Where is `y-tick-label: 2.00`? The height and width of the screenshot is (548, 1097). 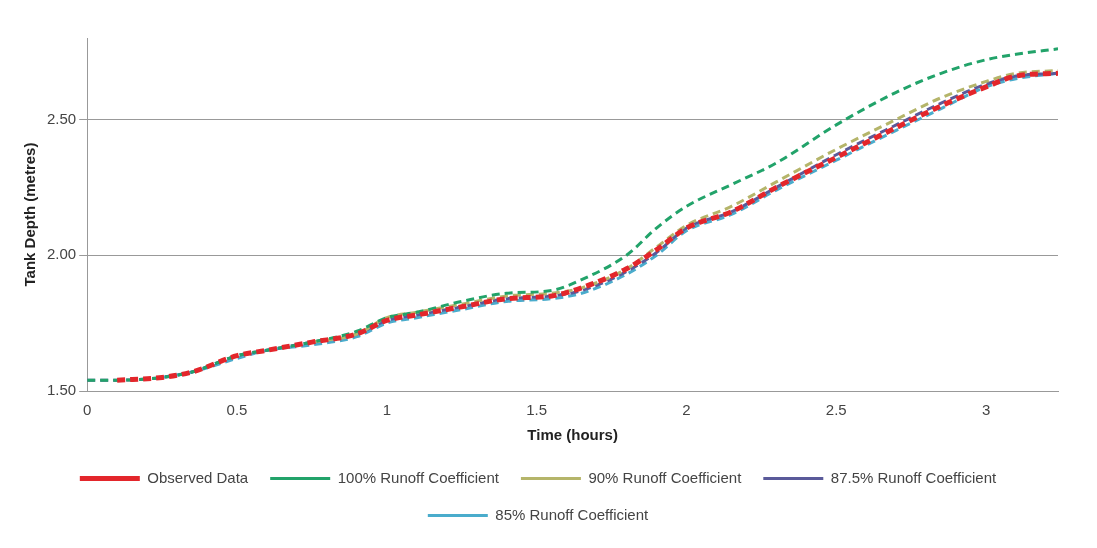
y-tick-label: 2.00 is located at coordinates (61, 254).